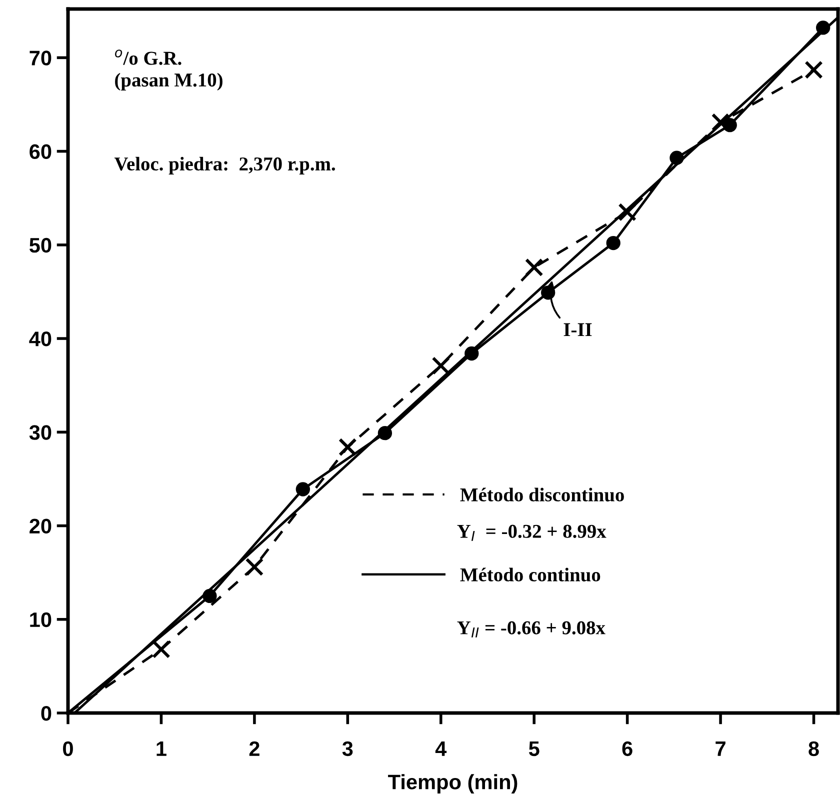 The height and width of the screenshot is (807, 840). What do you see at coordinates (347, 748) in the screenshot?
I see `x-tick-label: 3` at bounding box center [347, 748].